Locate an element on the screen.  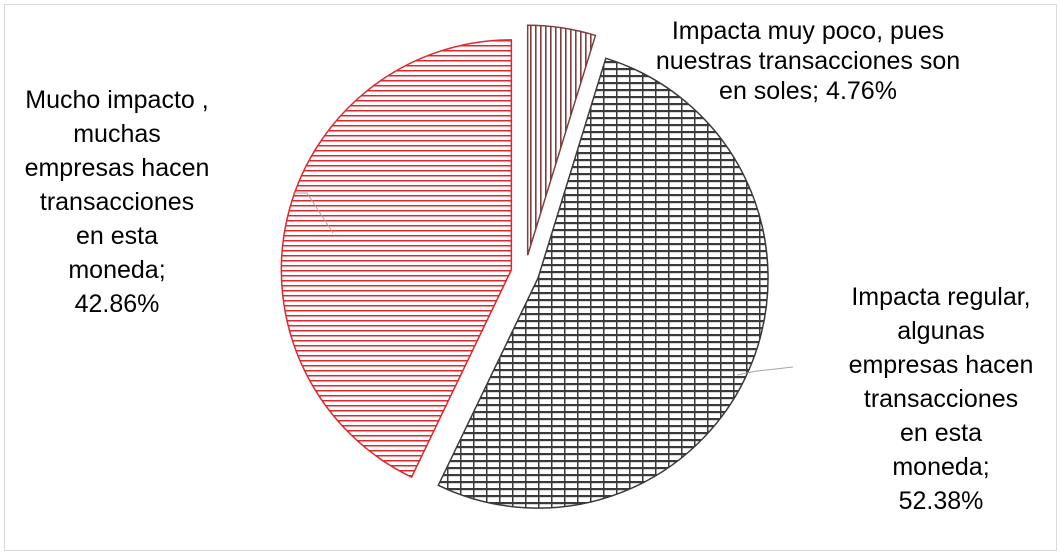
slice-label-line: en soles; 4.76% is located at coordinates (808, 91).